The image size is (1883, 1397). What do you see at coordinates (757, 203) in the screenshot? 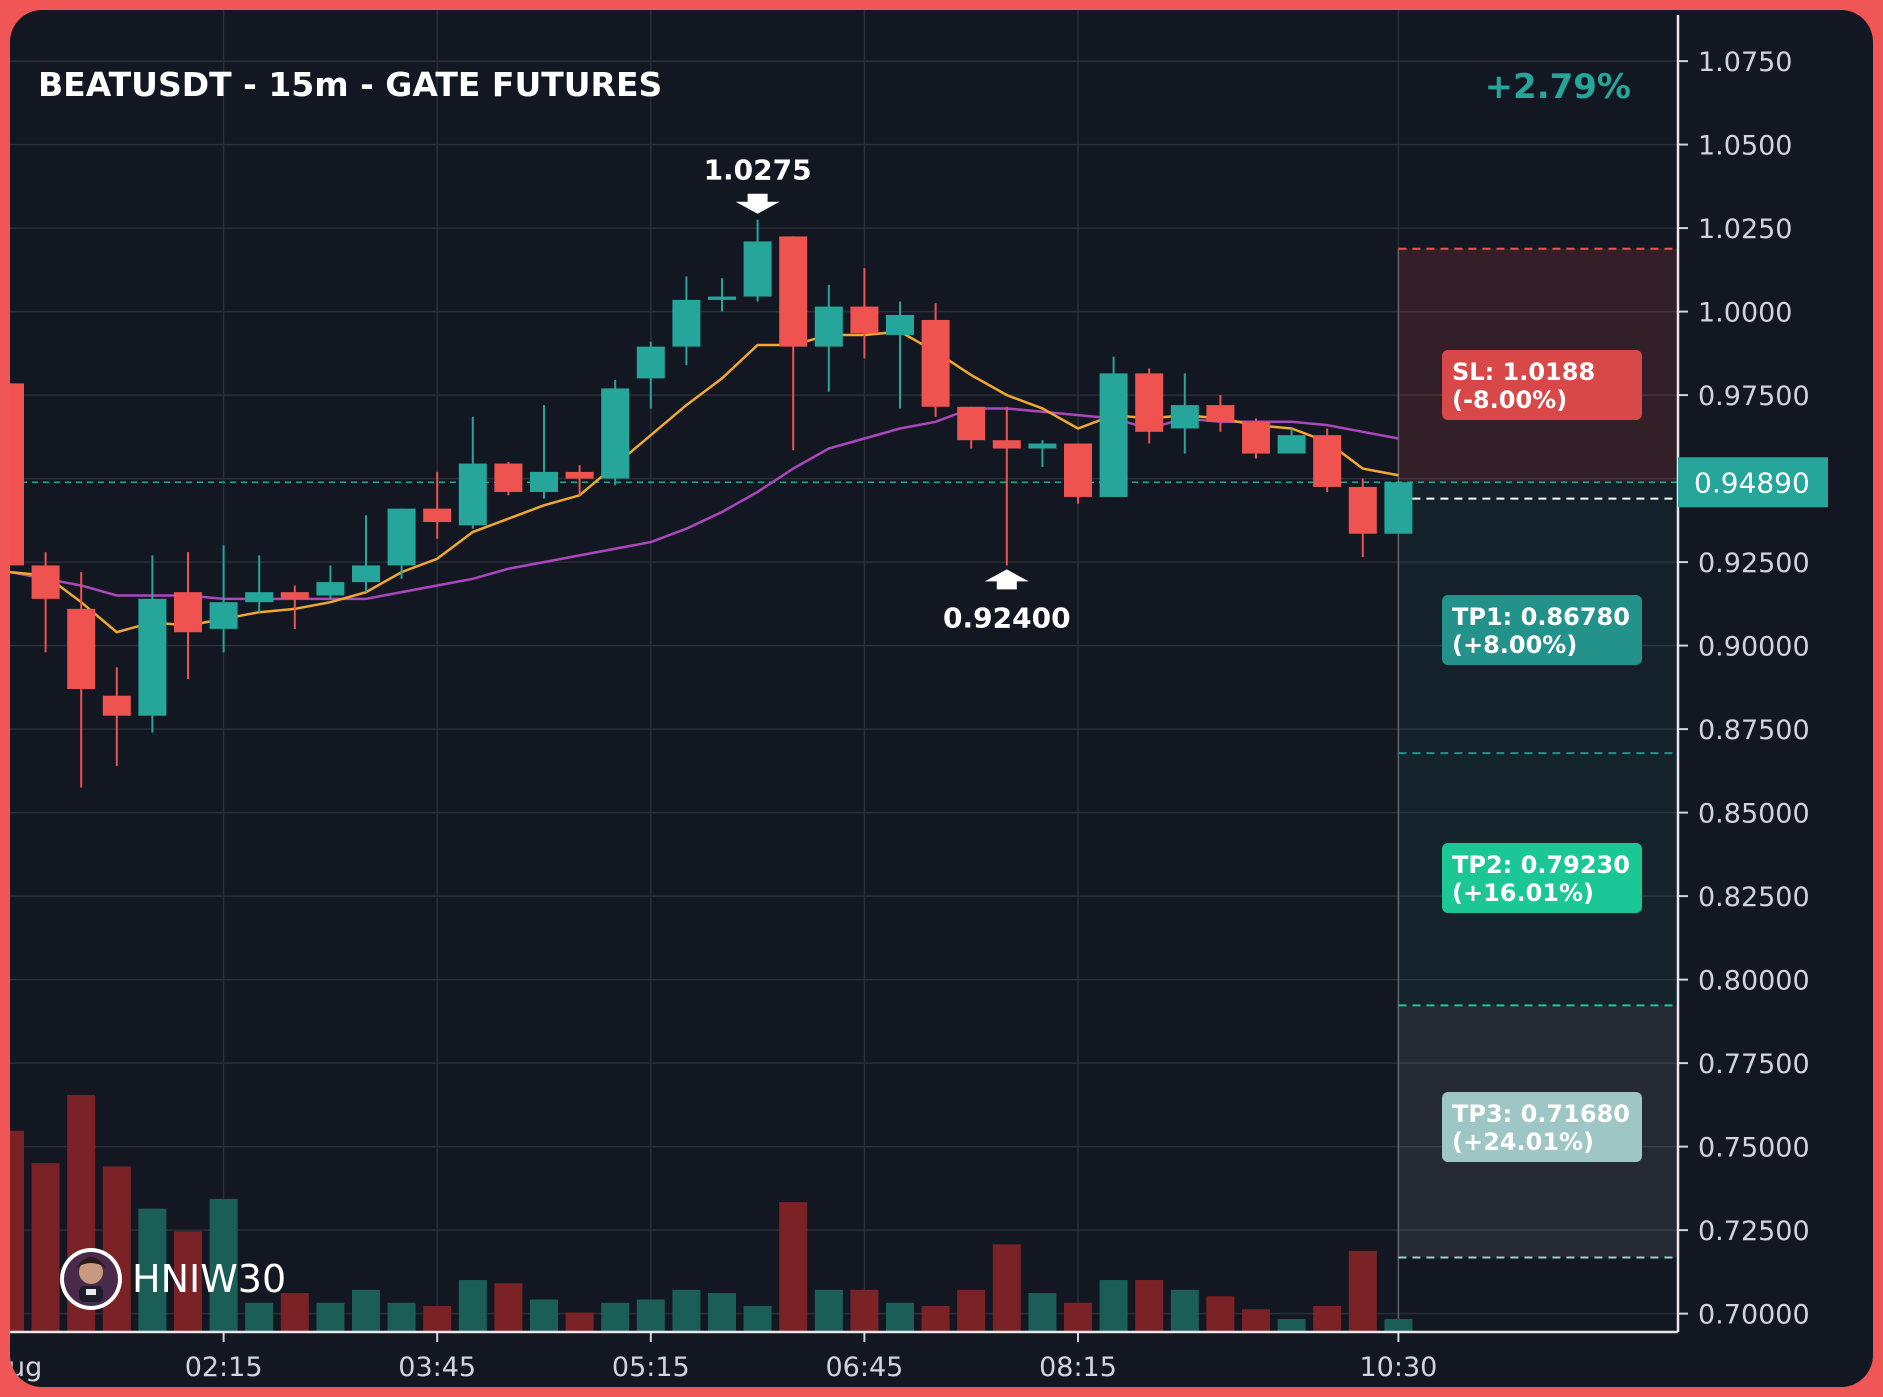
I see `high-arrow-icon` at bounding box center [757, 203].